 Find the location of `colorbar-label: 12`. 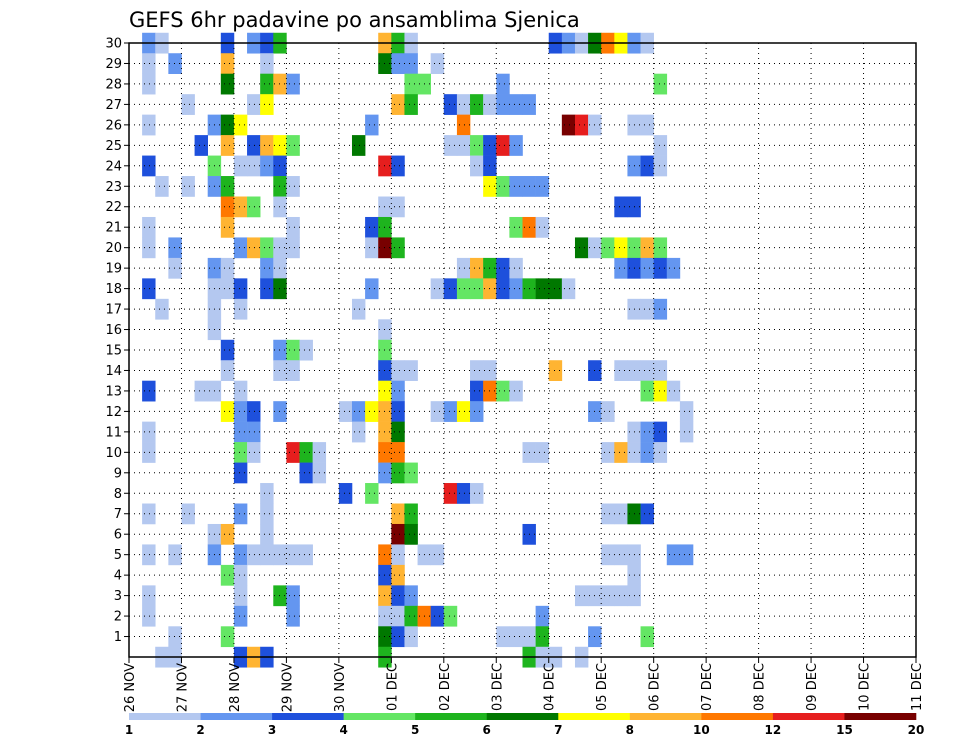

colorbar-label: 12 is located at coordinates (773, 730).